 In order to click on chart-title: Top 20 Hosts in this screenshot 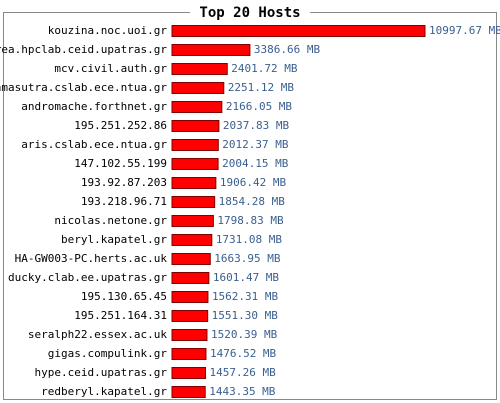, I will do `click(249, 13)`.